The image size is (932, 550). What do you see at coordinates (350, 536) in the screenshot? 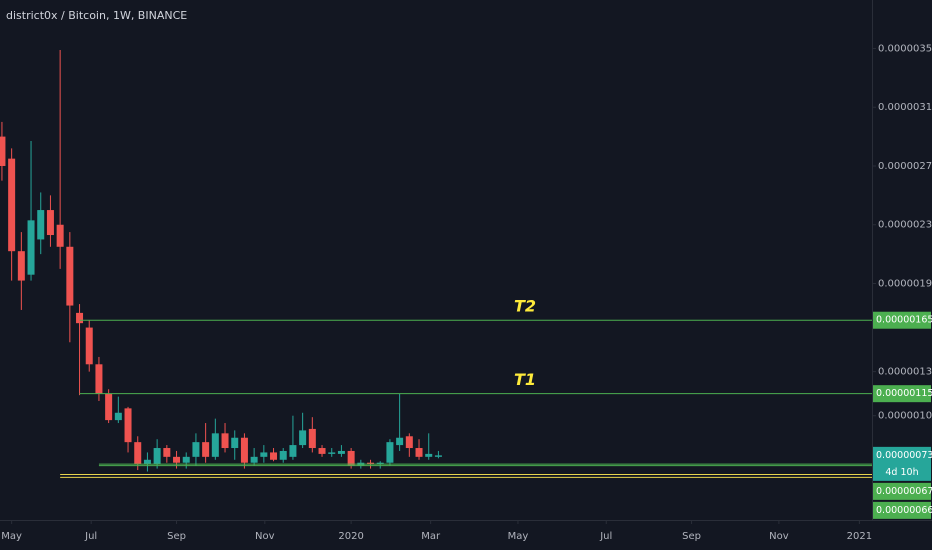
I see `x-tick-label: 2020` at bounding box center [350, 536].